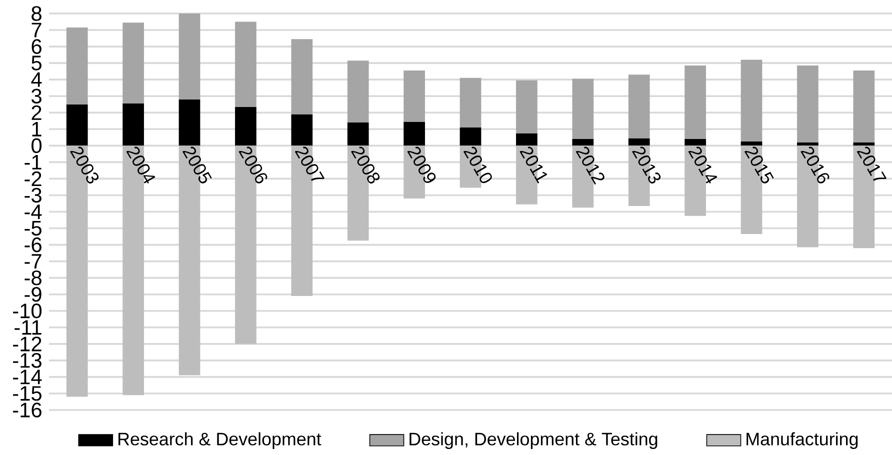 The width and height of the screenshot is (892, 455). What do you see at coordinates (37, 129) in the screenshot?
I see `y-tick-label: 1` at bounding box center [37, 129].